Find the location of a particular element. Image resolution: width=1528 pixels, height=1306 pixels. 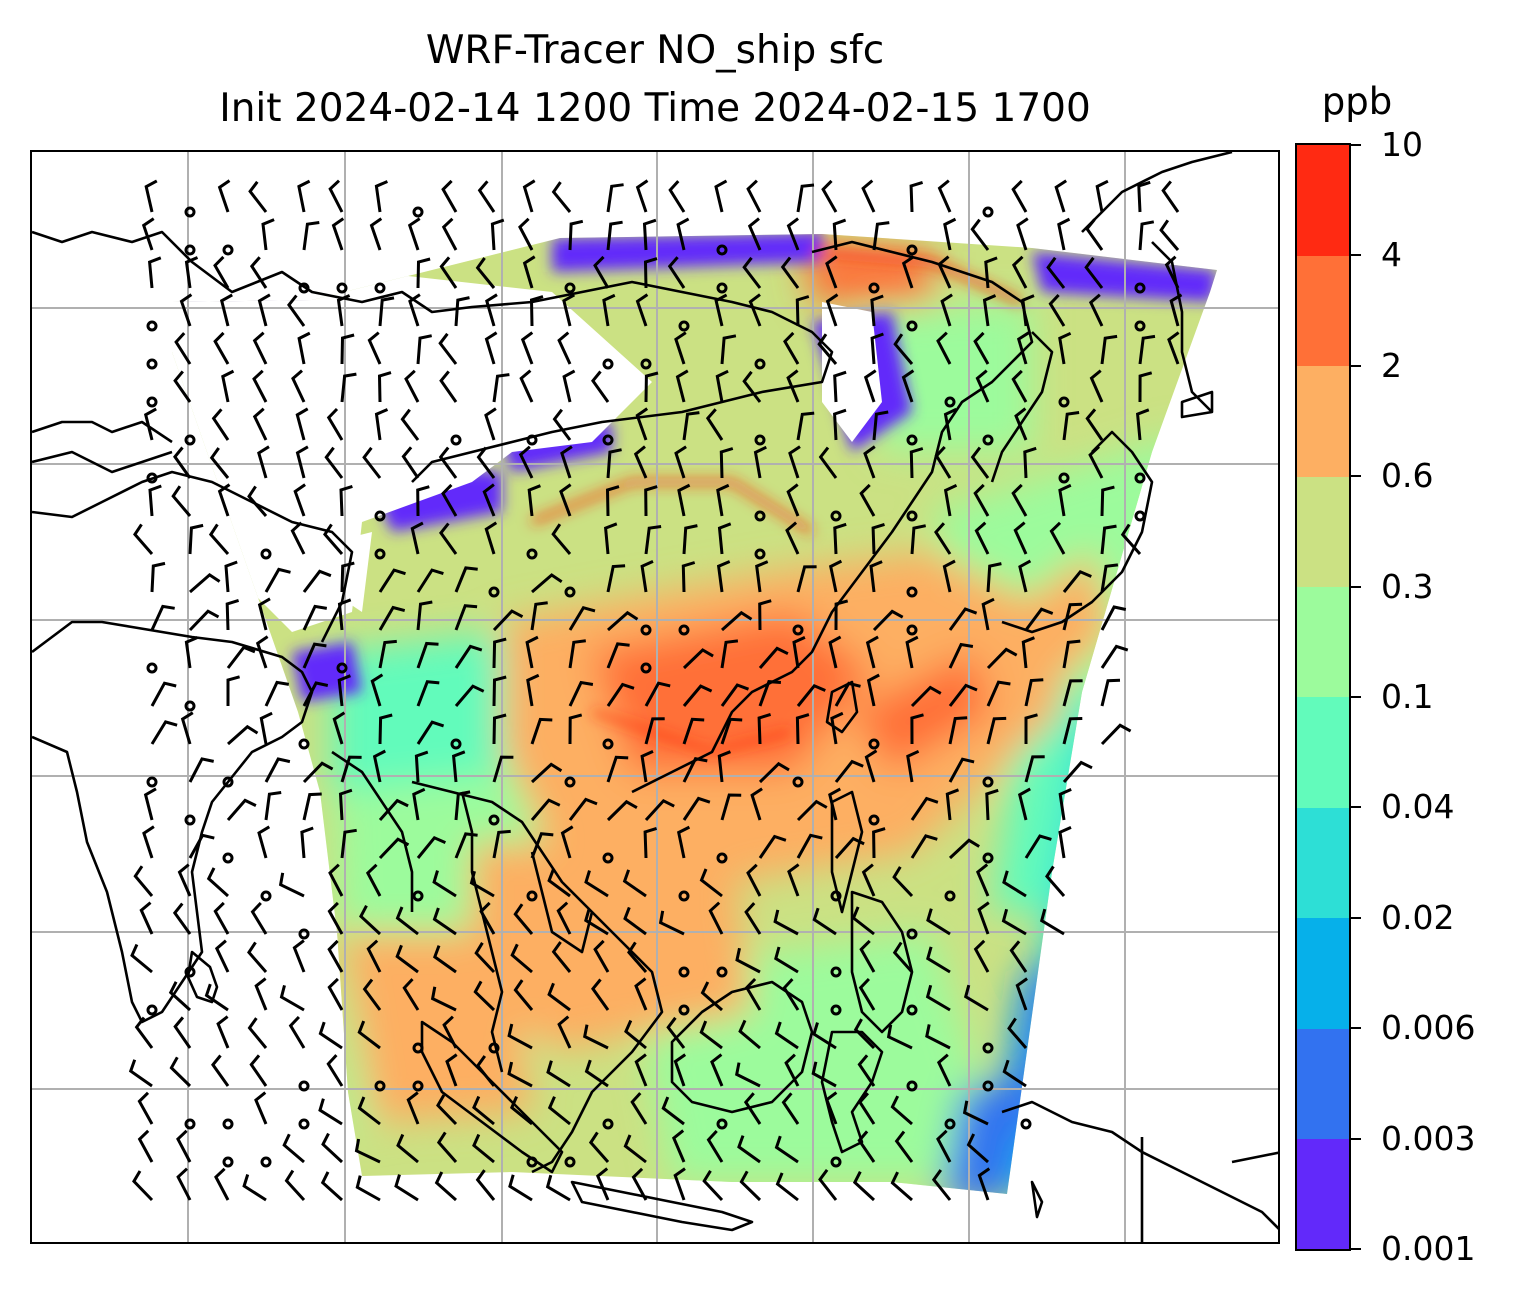

colorbar-tick-label: 0.006 is located at coordinates (1428, 1028).